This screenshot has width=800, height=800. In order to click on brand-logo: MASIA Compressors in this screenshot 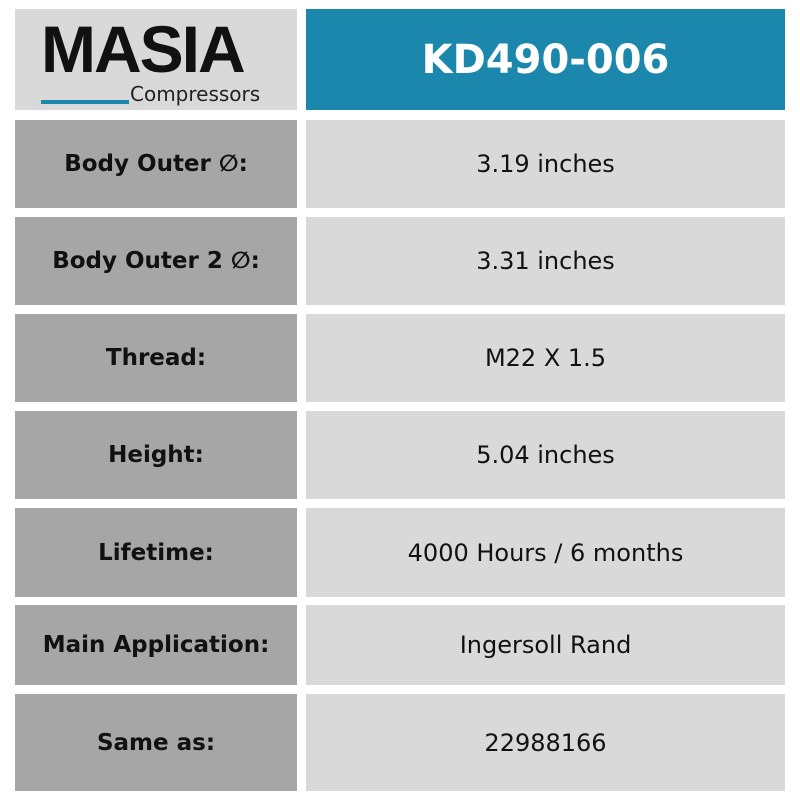, I will do `click(156, 59)`.